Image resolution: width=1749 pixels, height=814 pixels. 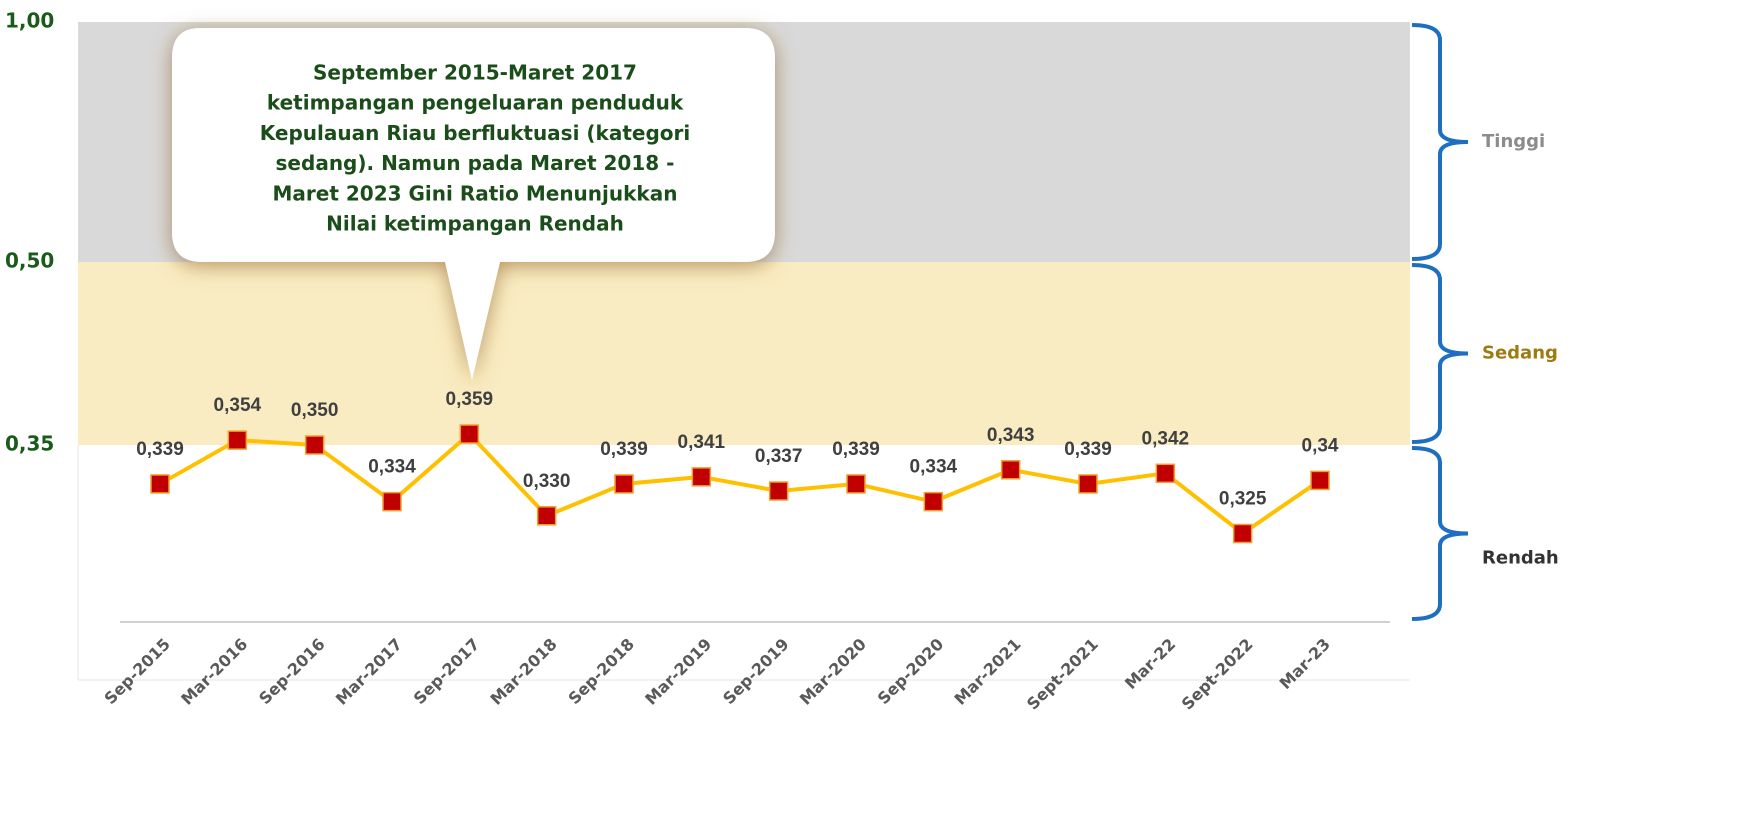 I want to click on data-label: 0,342, so click(x=1166, y=438).